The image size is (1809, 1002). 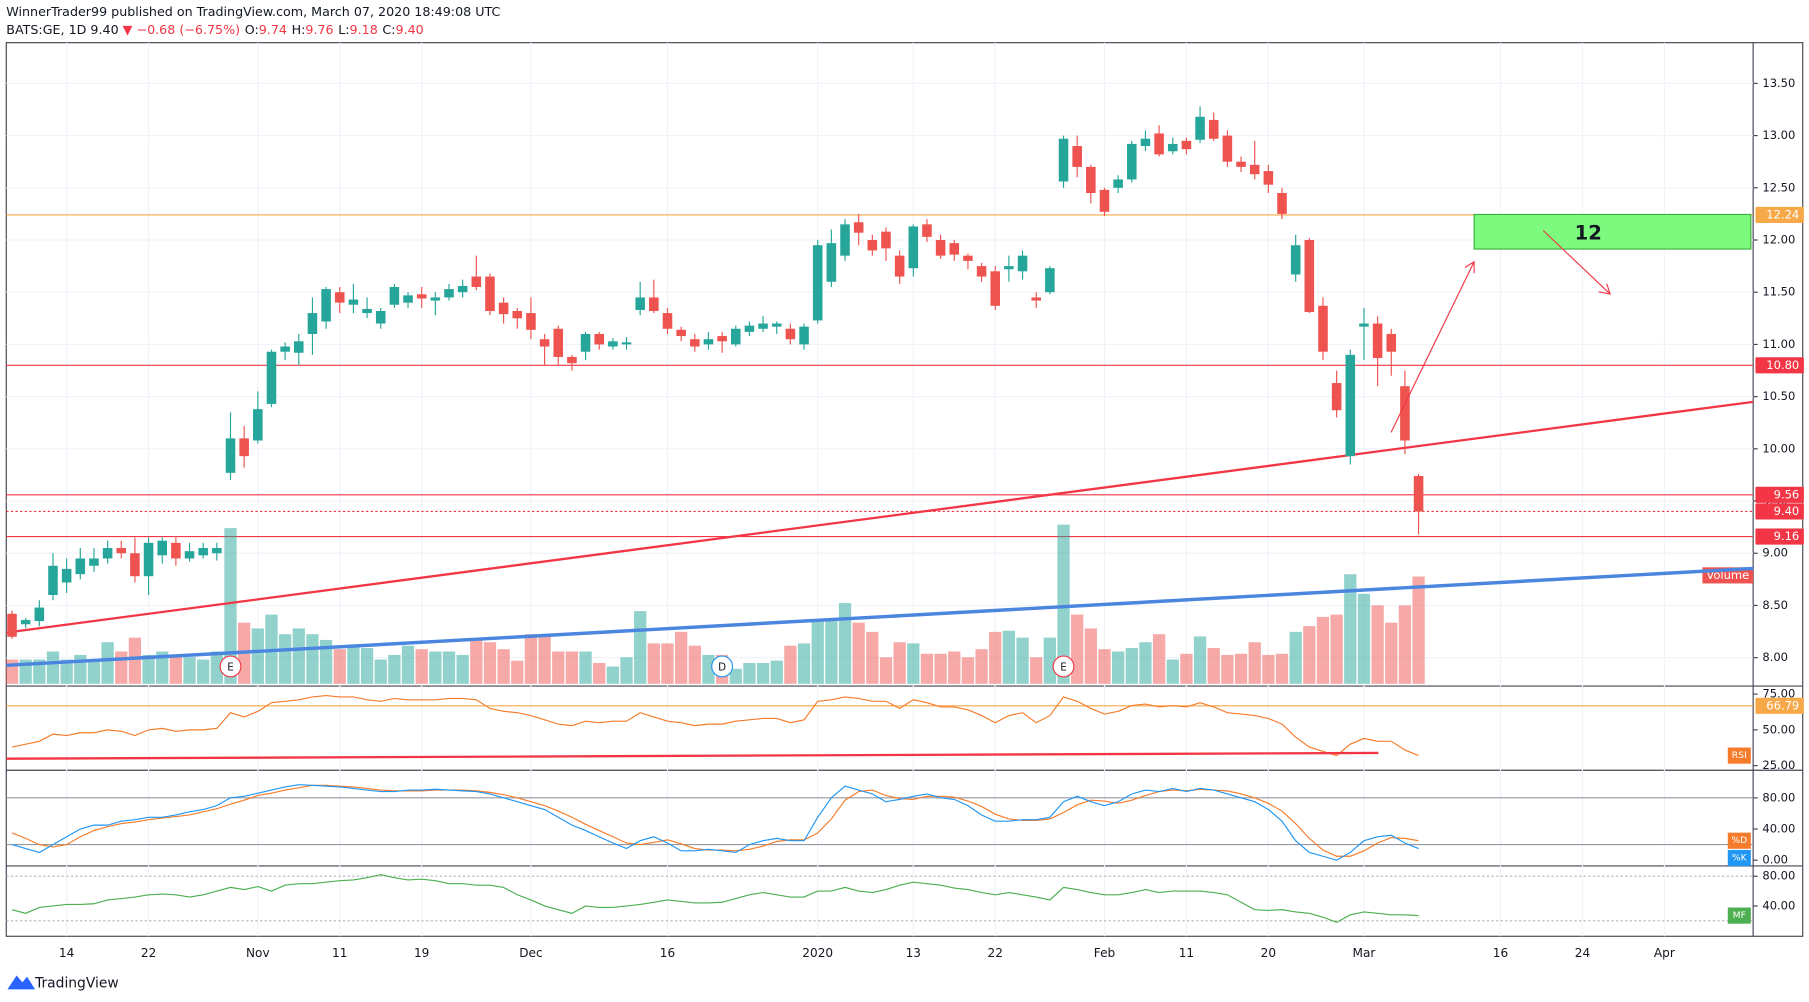 What do you see at coordinates (1105, 953) in the screenshot?
I see `x-tick-label: Feb` at bounding box center [1105, 953].